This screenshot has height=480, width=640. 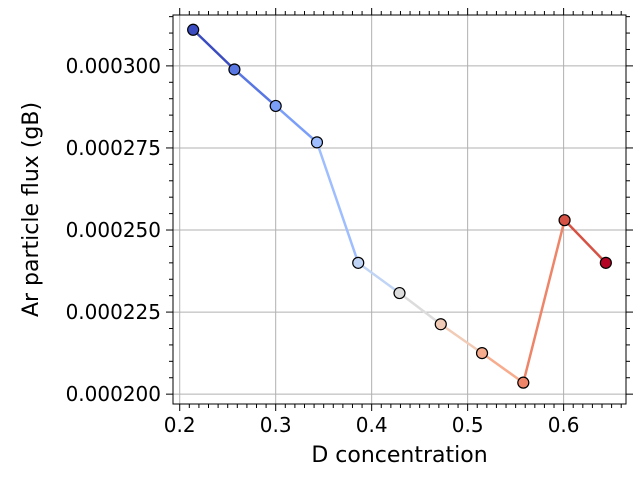 What do you see at coordinates (564, 425) in the screenshot?
I see `x-tick-label: 0.6` at bounding box center [564, 425].